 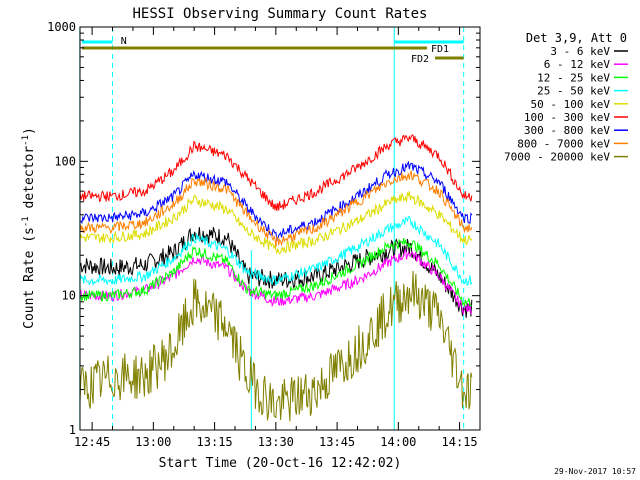 I want to click on x-axis-label: Start Time (20-Oct-16 12:42:02), so click(x=280, y=463).